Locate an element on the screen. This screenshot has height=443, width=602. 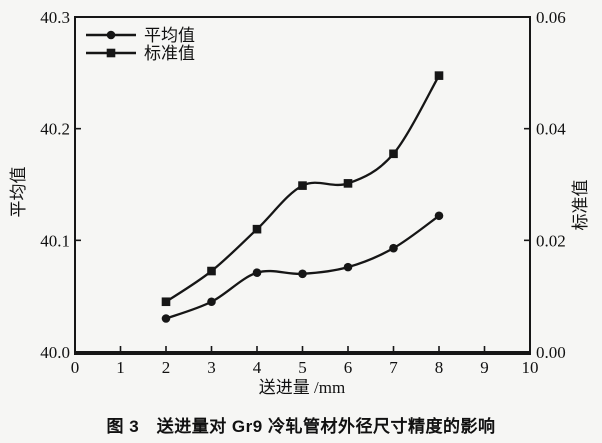
y-right-tick-label: 0.00 is located at coordinates (551, 352).